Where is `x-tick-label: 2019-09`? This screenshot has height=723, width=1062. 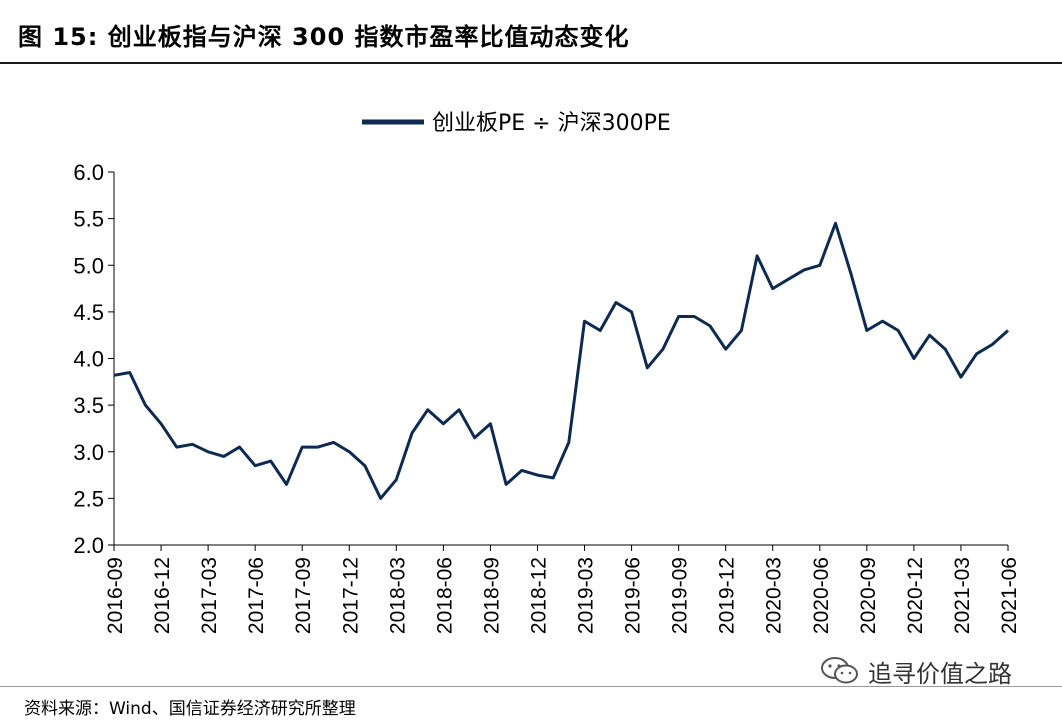 x-tick-label: 2019-09 is located at coordinates (680, 595).